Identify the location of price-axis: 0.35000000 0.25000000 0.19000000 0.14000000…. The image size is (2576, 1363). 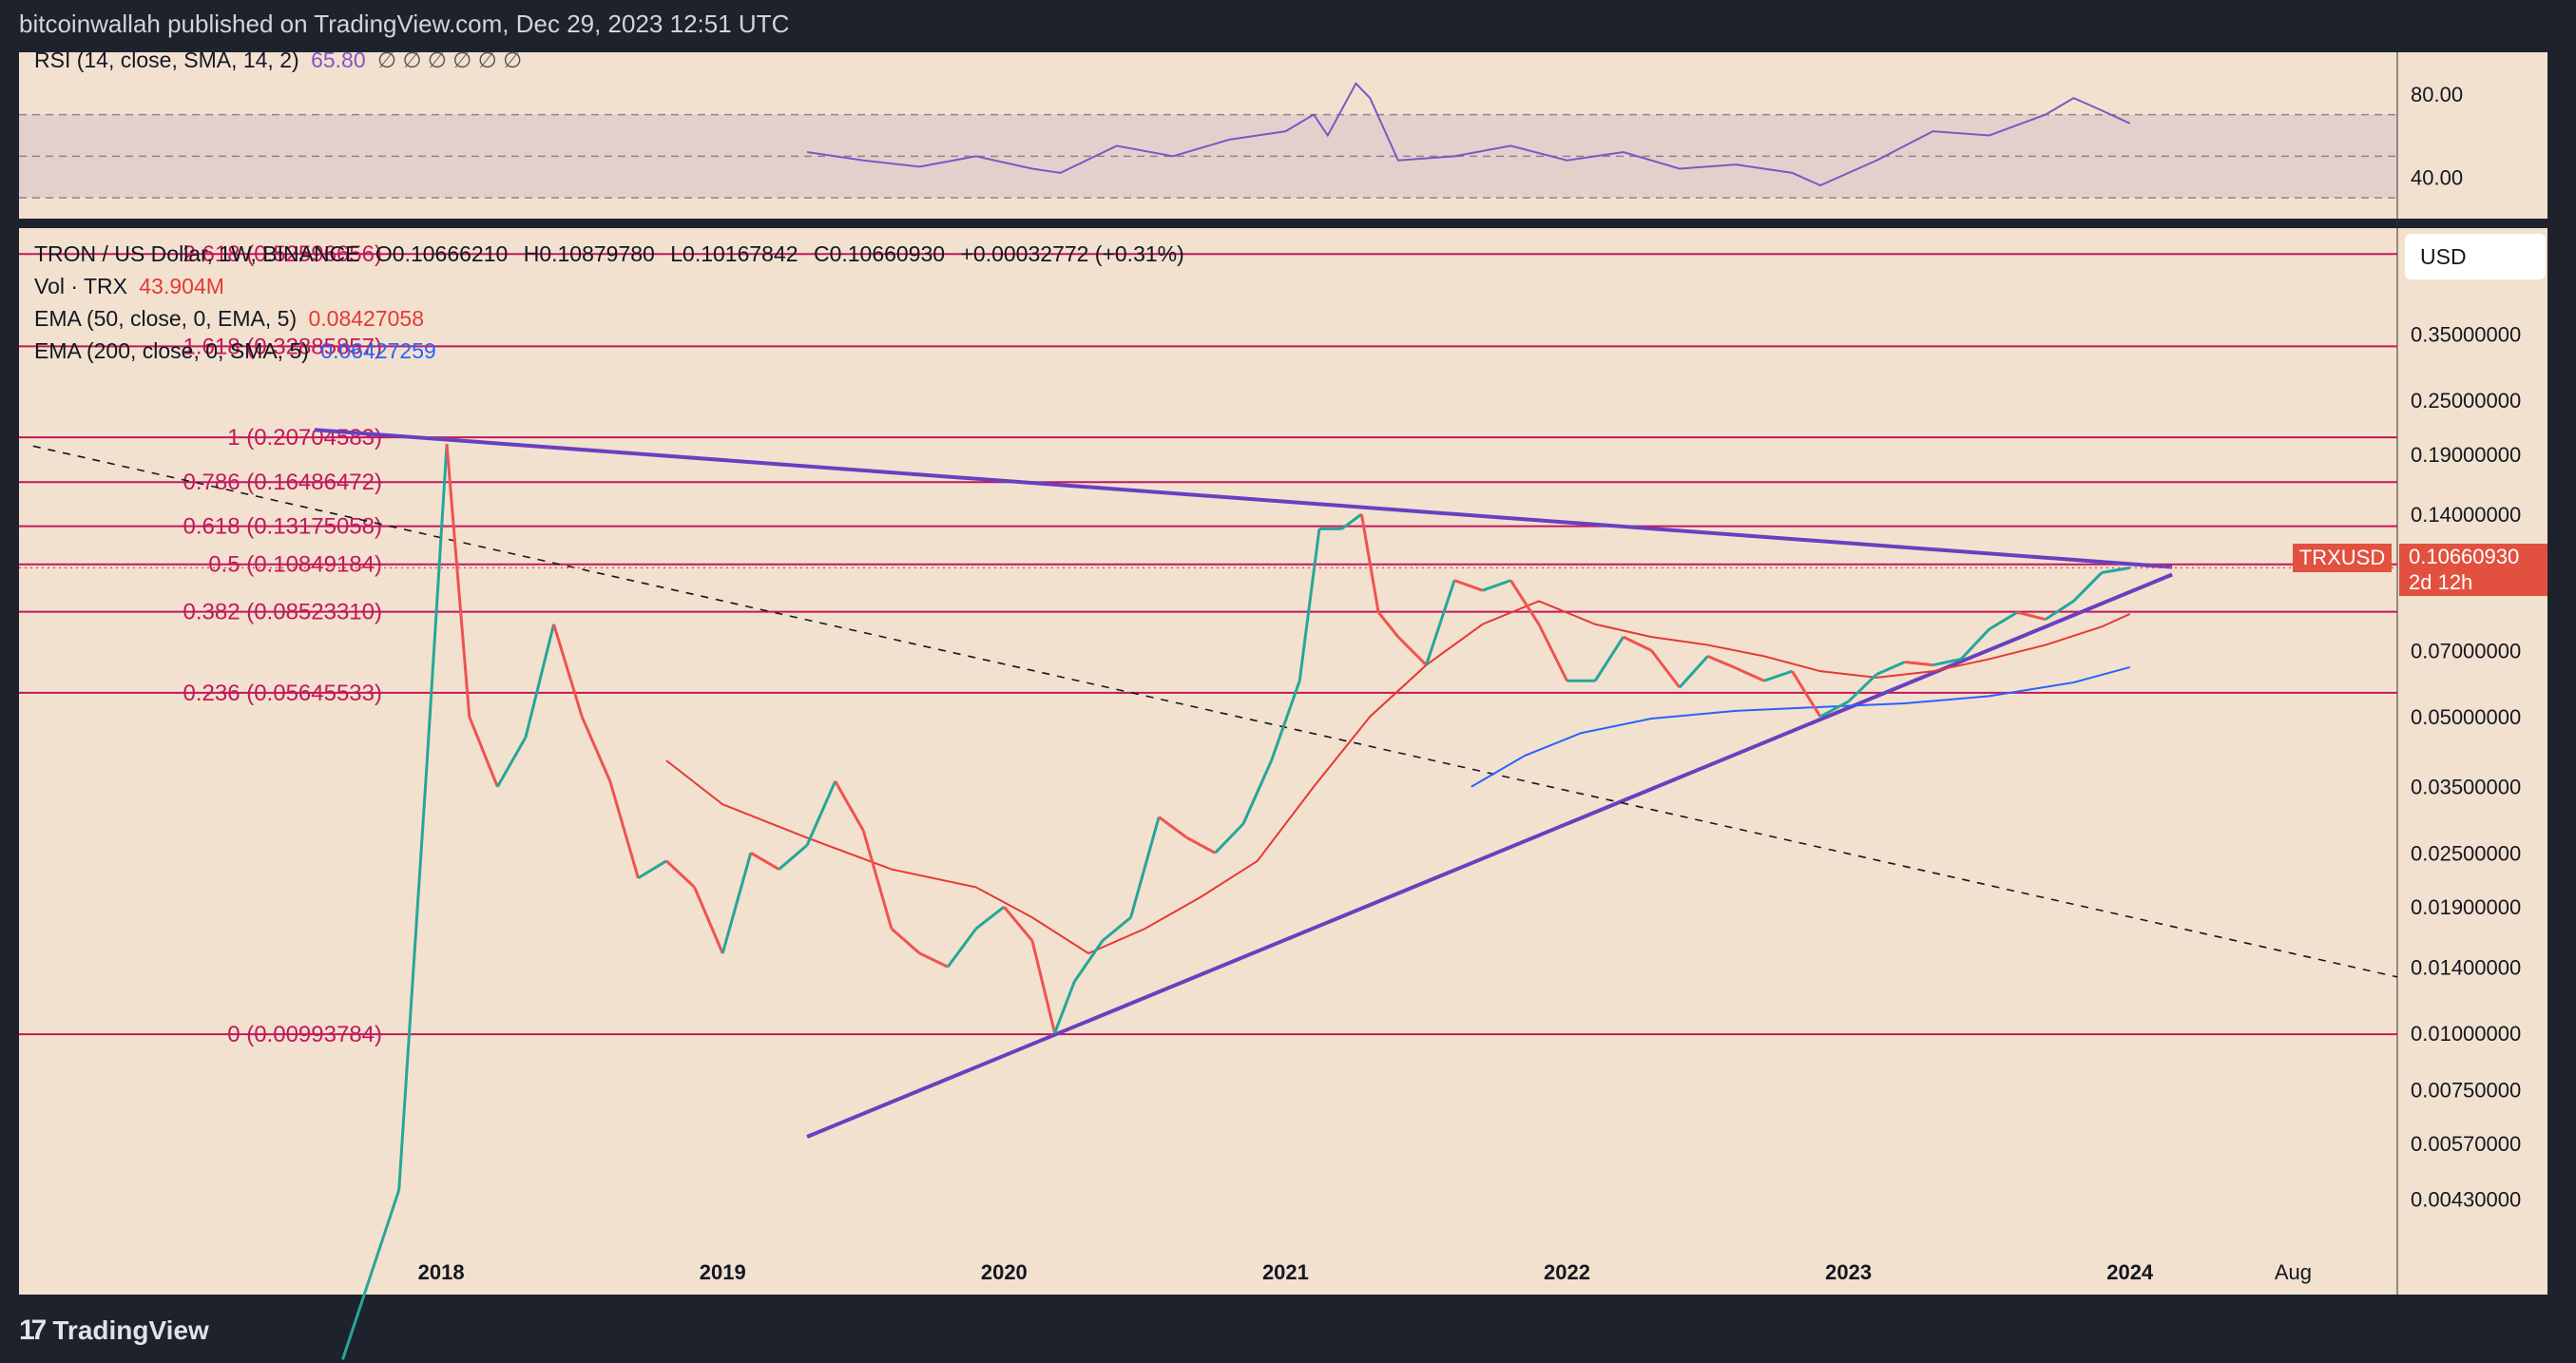
(2466, 766).